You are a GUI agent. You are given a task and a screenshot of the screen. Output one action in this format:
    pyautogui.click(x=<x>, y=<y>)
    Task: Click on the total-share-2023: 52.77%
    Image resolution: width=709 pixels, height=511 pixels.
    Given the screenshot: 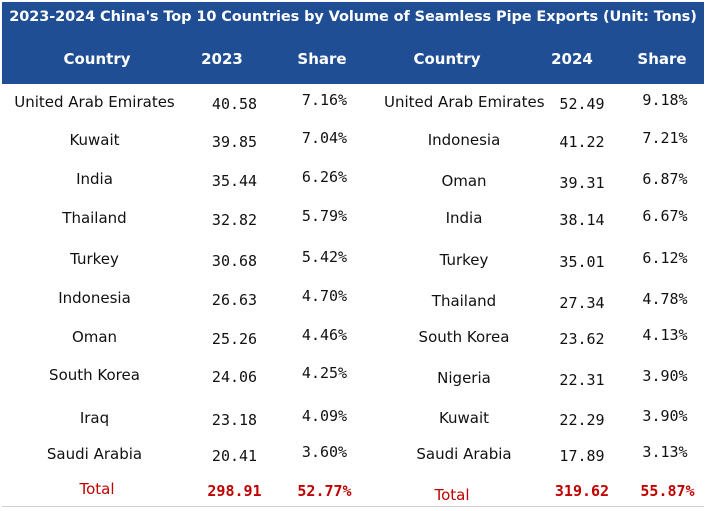 What is the action you would take?
    pyautogui.click(x=324, y=491)
    